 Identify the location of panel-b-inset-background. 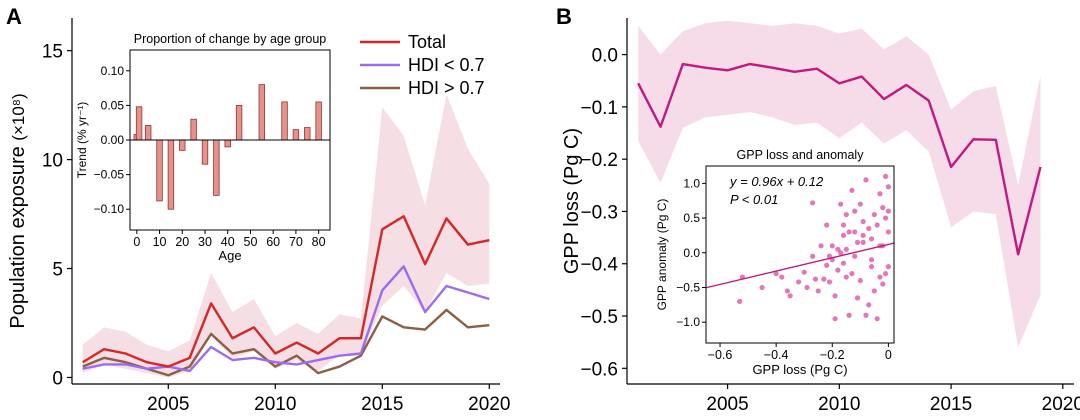
(800, 254).